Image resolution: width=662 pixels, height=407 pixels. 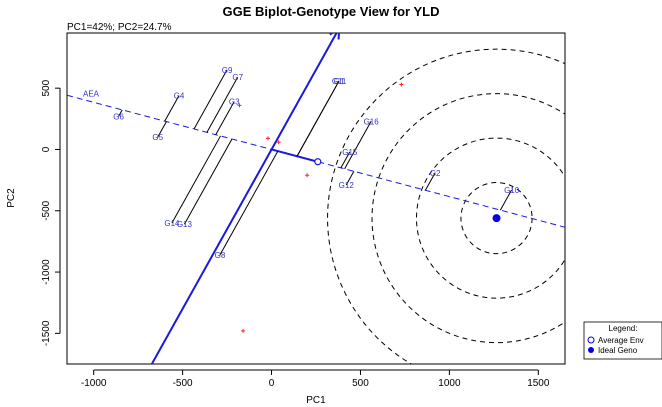 I want to click on legend-box, so click(x=622, y=340).